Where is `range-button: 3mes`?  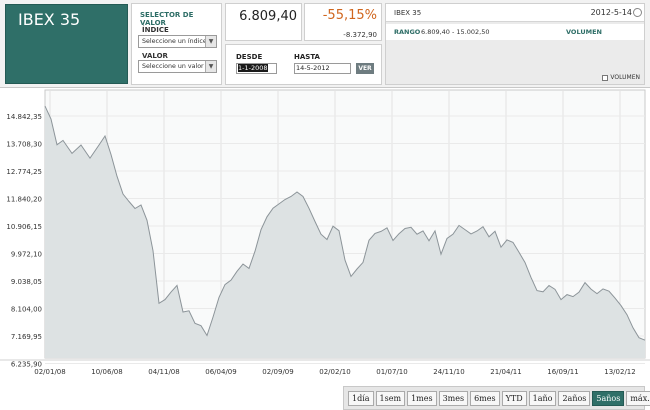
range-button: 3mes is located at coordinates (453, 398).